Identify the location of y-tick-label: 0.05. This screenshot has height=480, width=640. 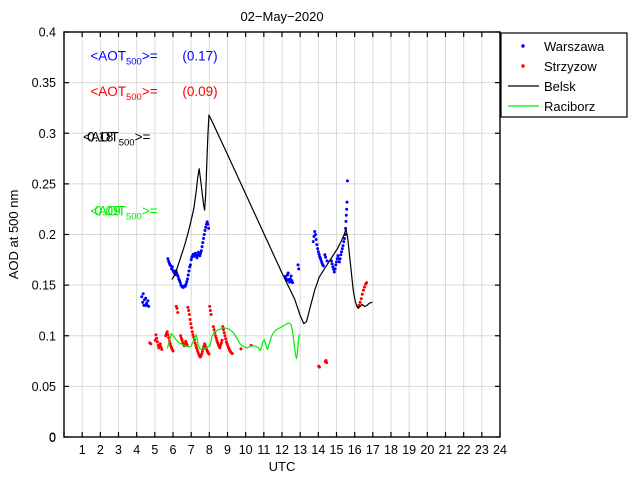
(44, 387).